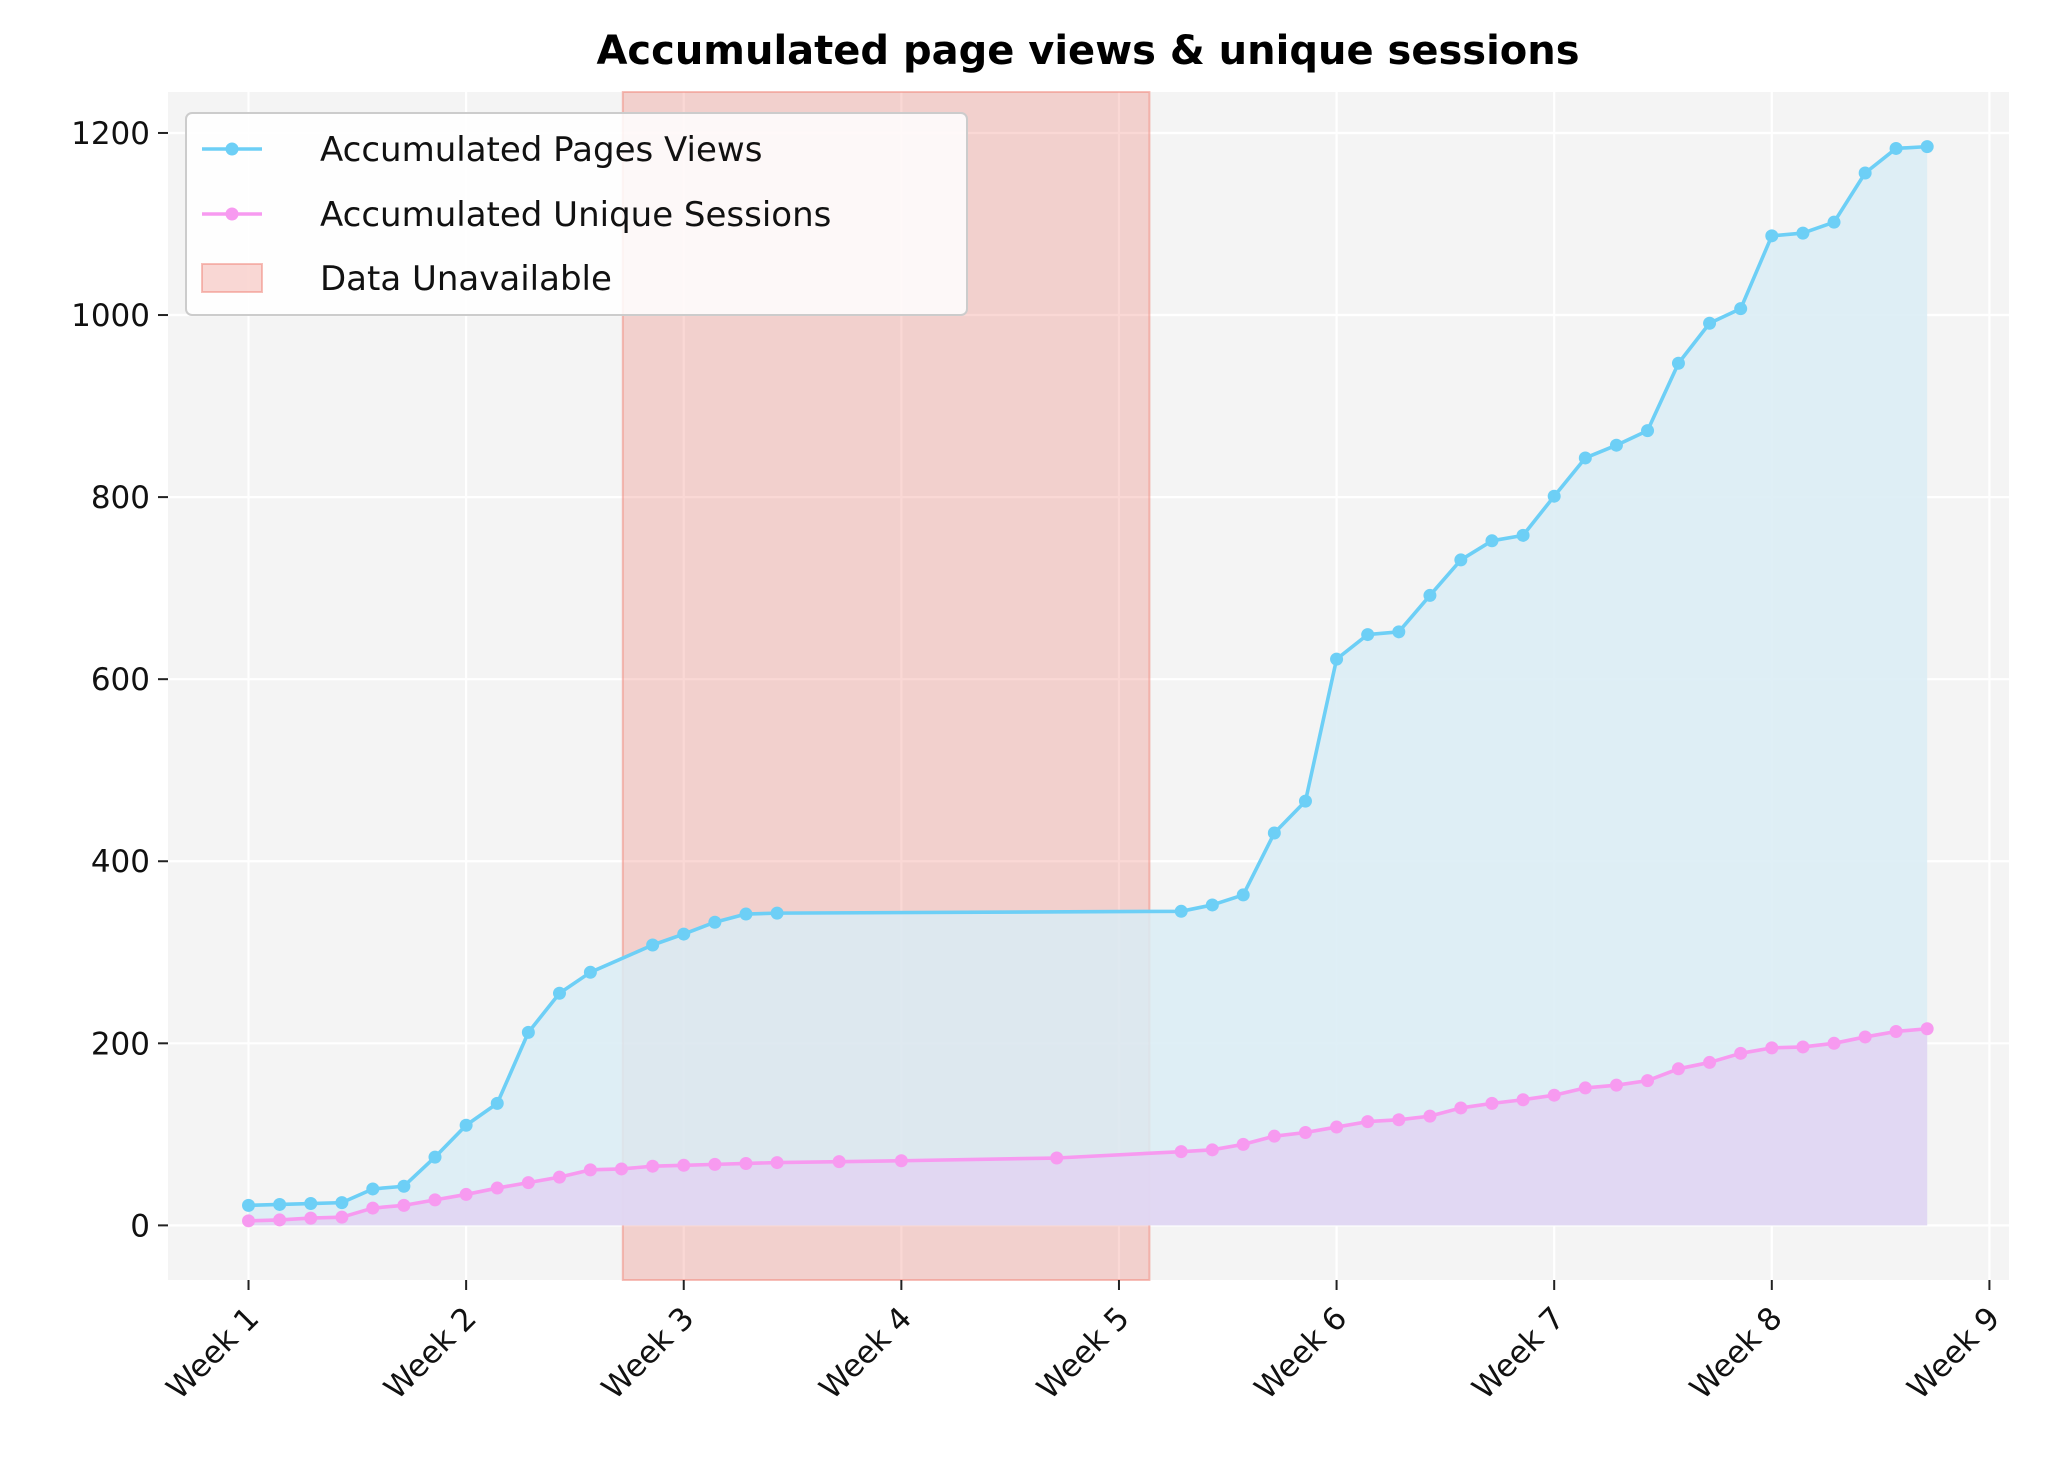  Describe the element at coordinates (866, 1353) in the screenshot. I see `x-tick-label: Week 4` at that location.